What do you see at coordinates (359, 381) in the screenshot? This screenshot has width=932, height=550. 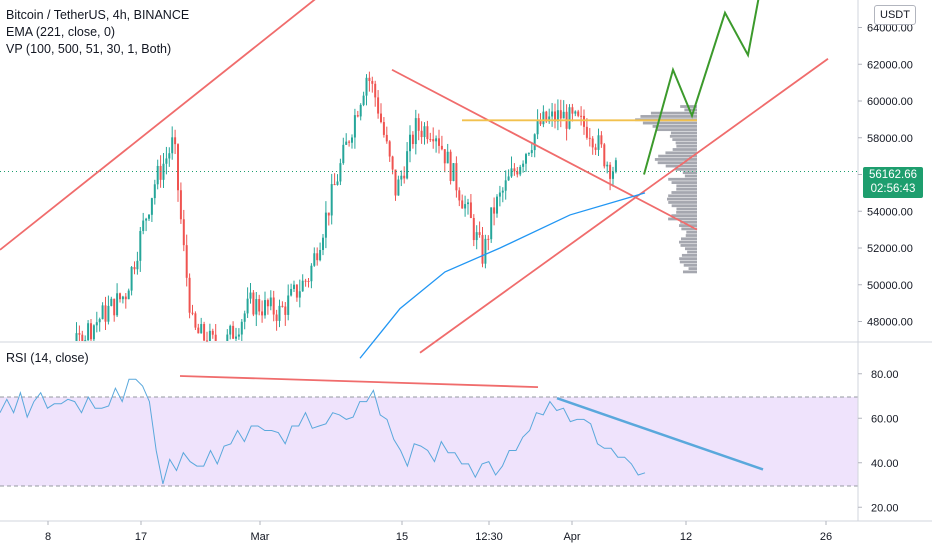 I see `rsi-divergence-trendline` at bounding box center [359, 381].